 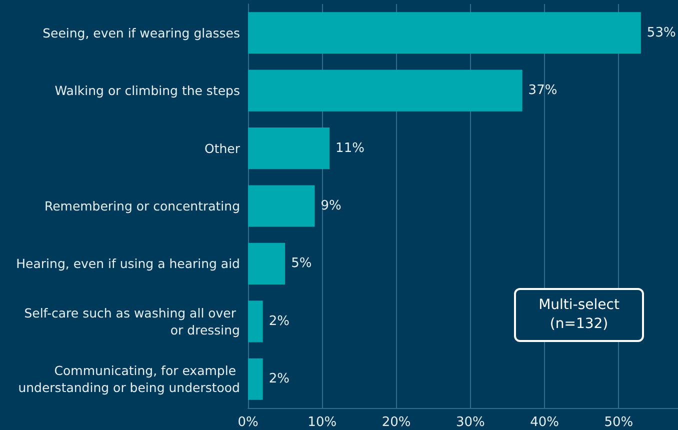 I want to click on x-tick-label: 50%, so click(x=619, y=422).